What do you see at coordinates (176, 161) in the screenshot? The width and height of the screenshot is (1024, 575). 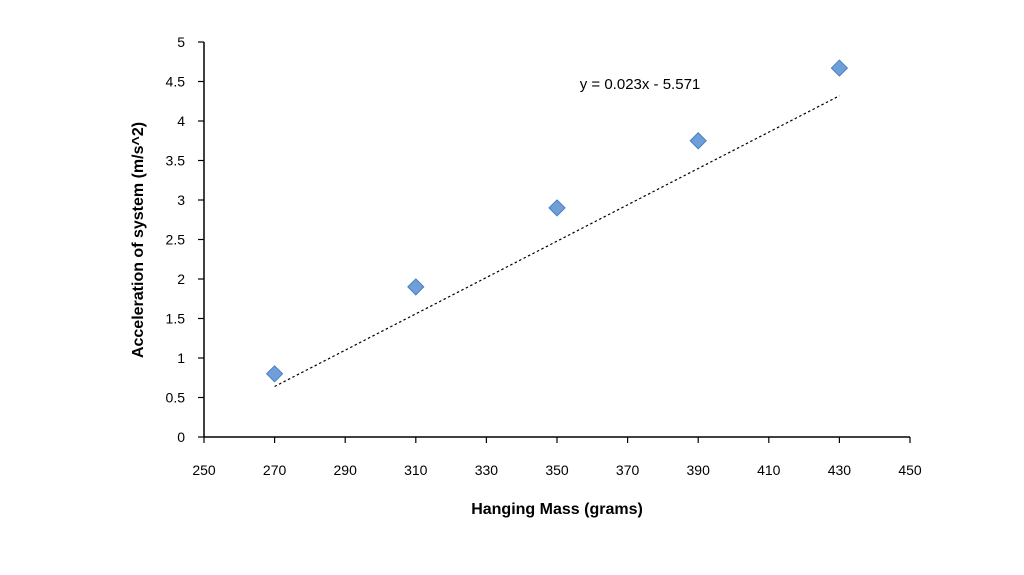 I see `y-tick-label: 3.5` at bounding box center [176, 161].